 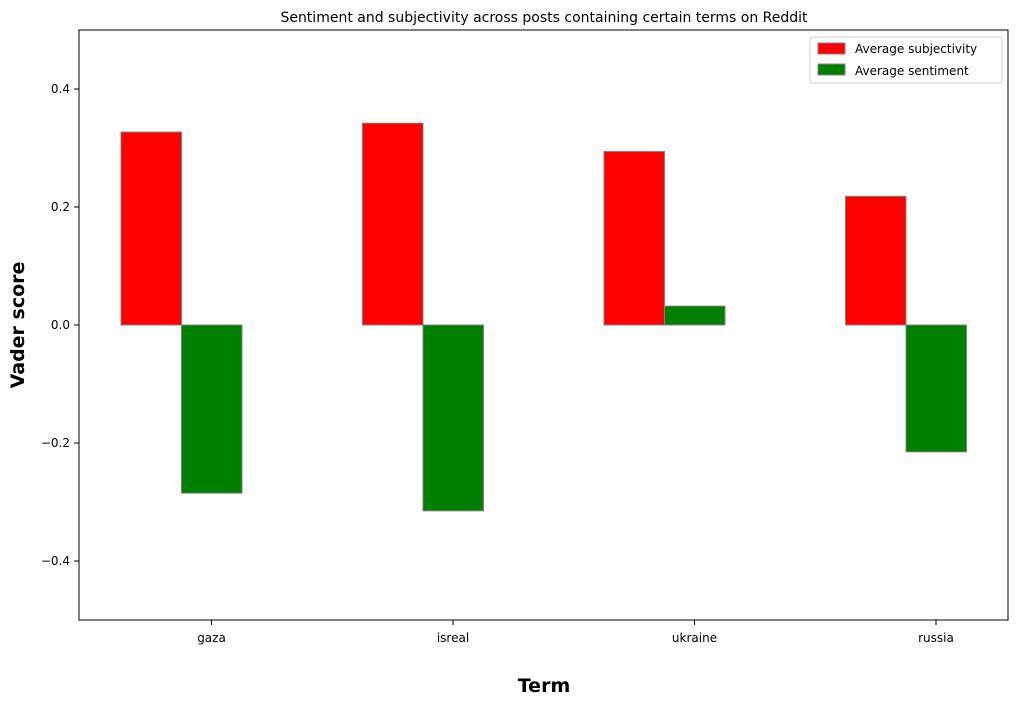 I want to click on bar-sentiment-gaza, so click(x=212, y=409).